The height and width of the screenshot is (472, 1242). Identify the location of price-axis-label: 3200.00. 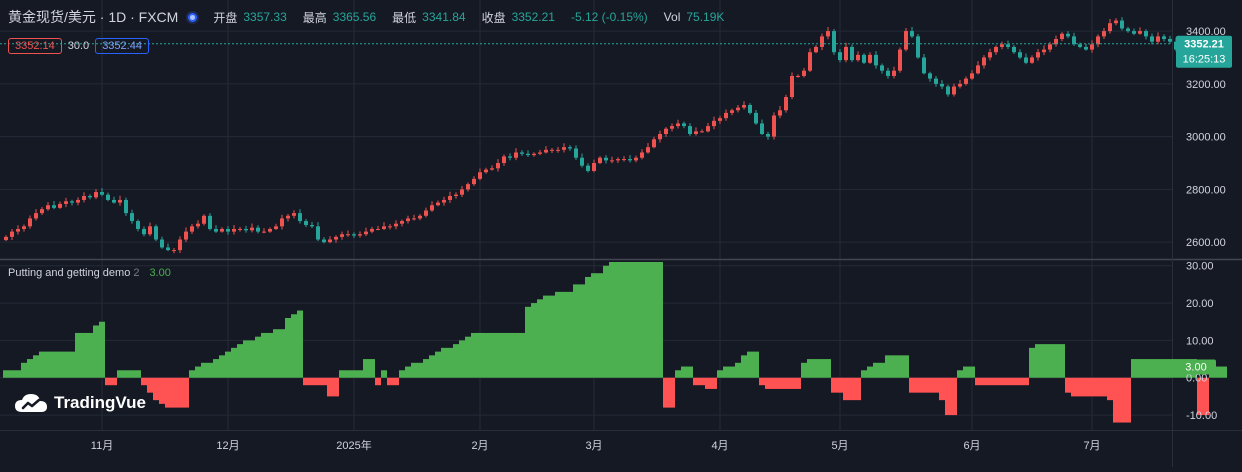
(1206, 85).